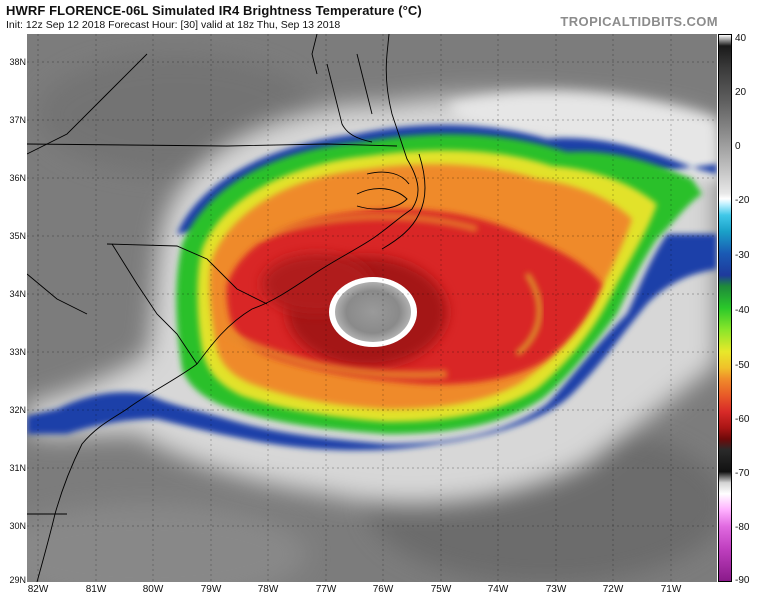 Image resolution: width=758 pixels, height=600 pixels. What do you see at coordinates (671, 589) in the screenshot?
I see `lon-label-71: 71W` at bounding box center [671, 589].